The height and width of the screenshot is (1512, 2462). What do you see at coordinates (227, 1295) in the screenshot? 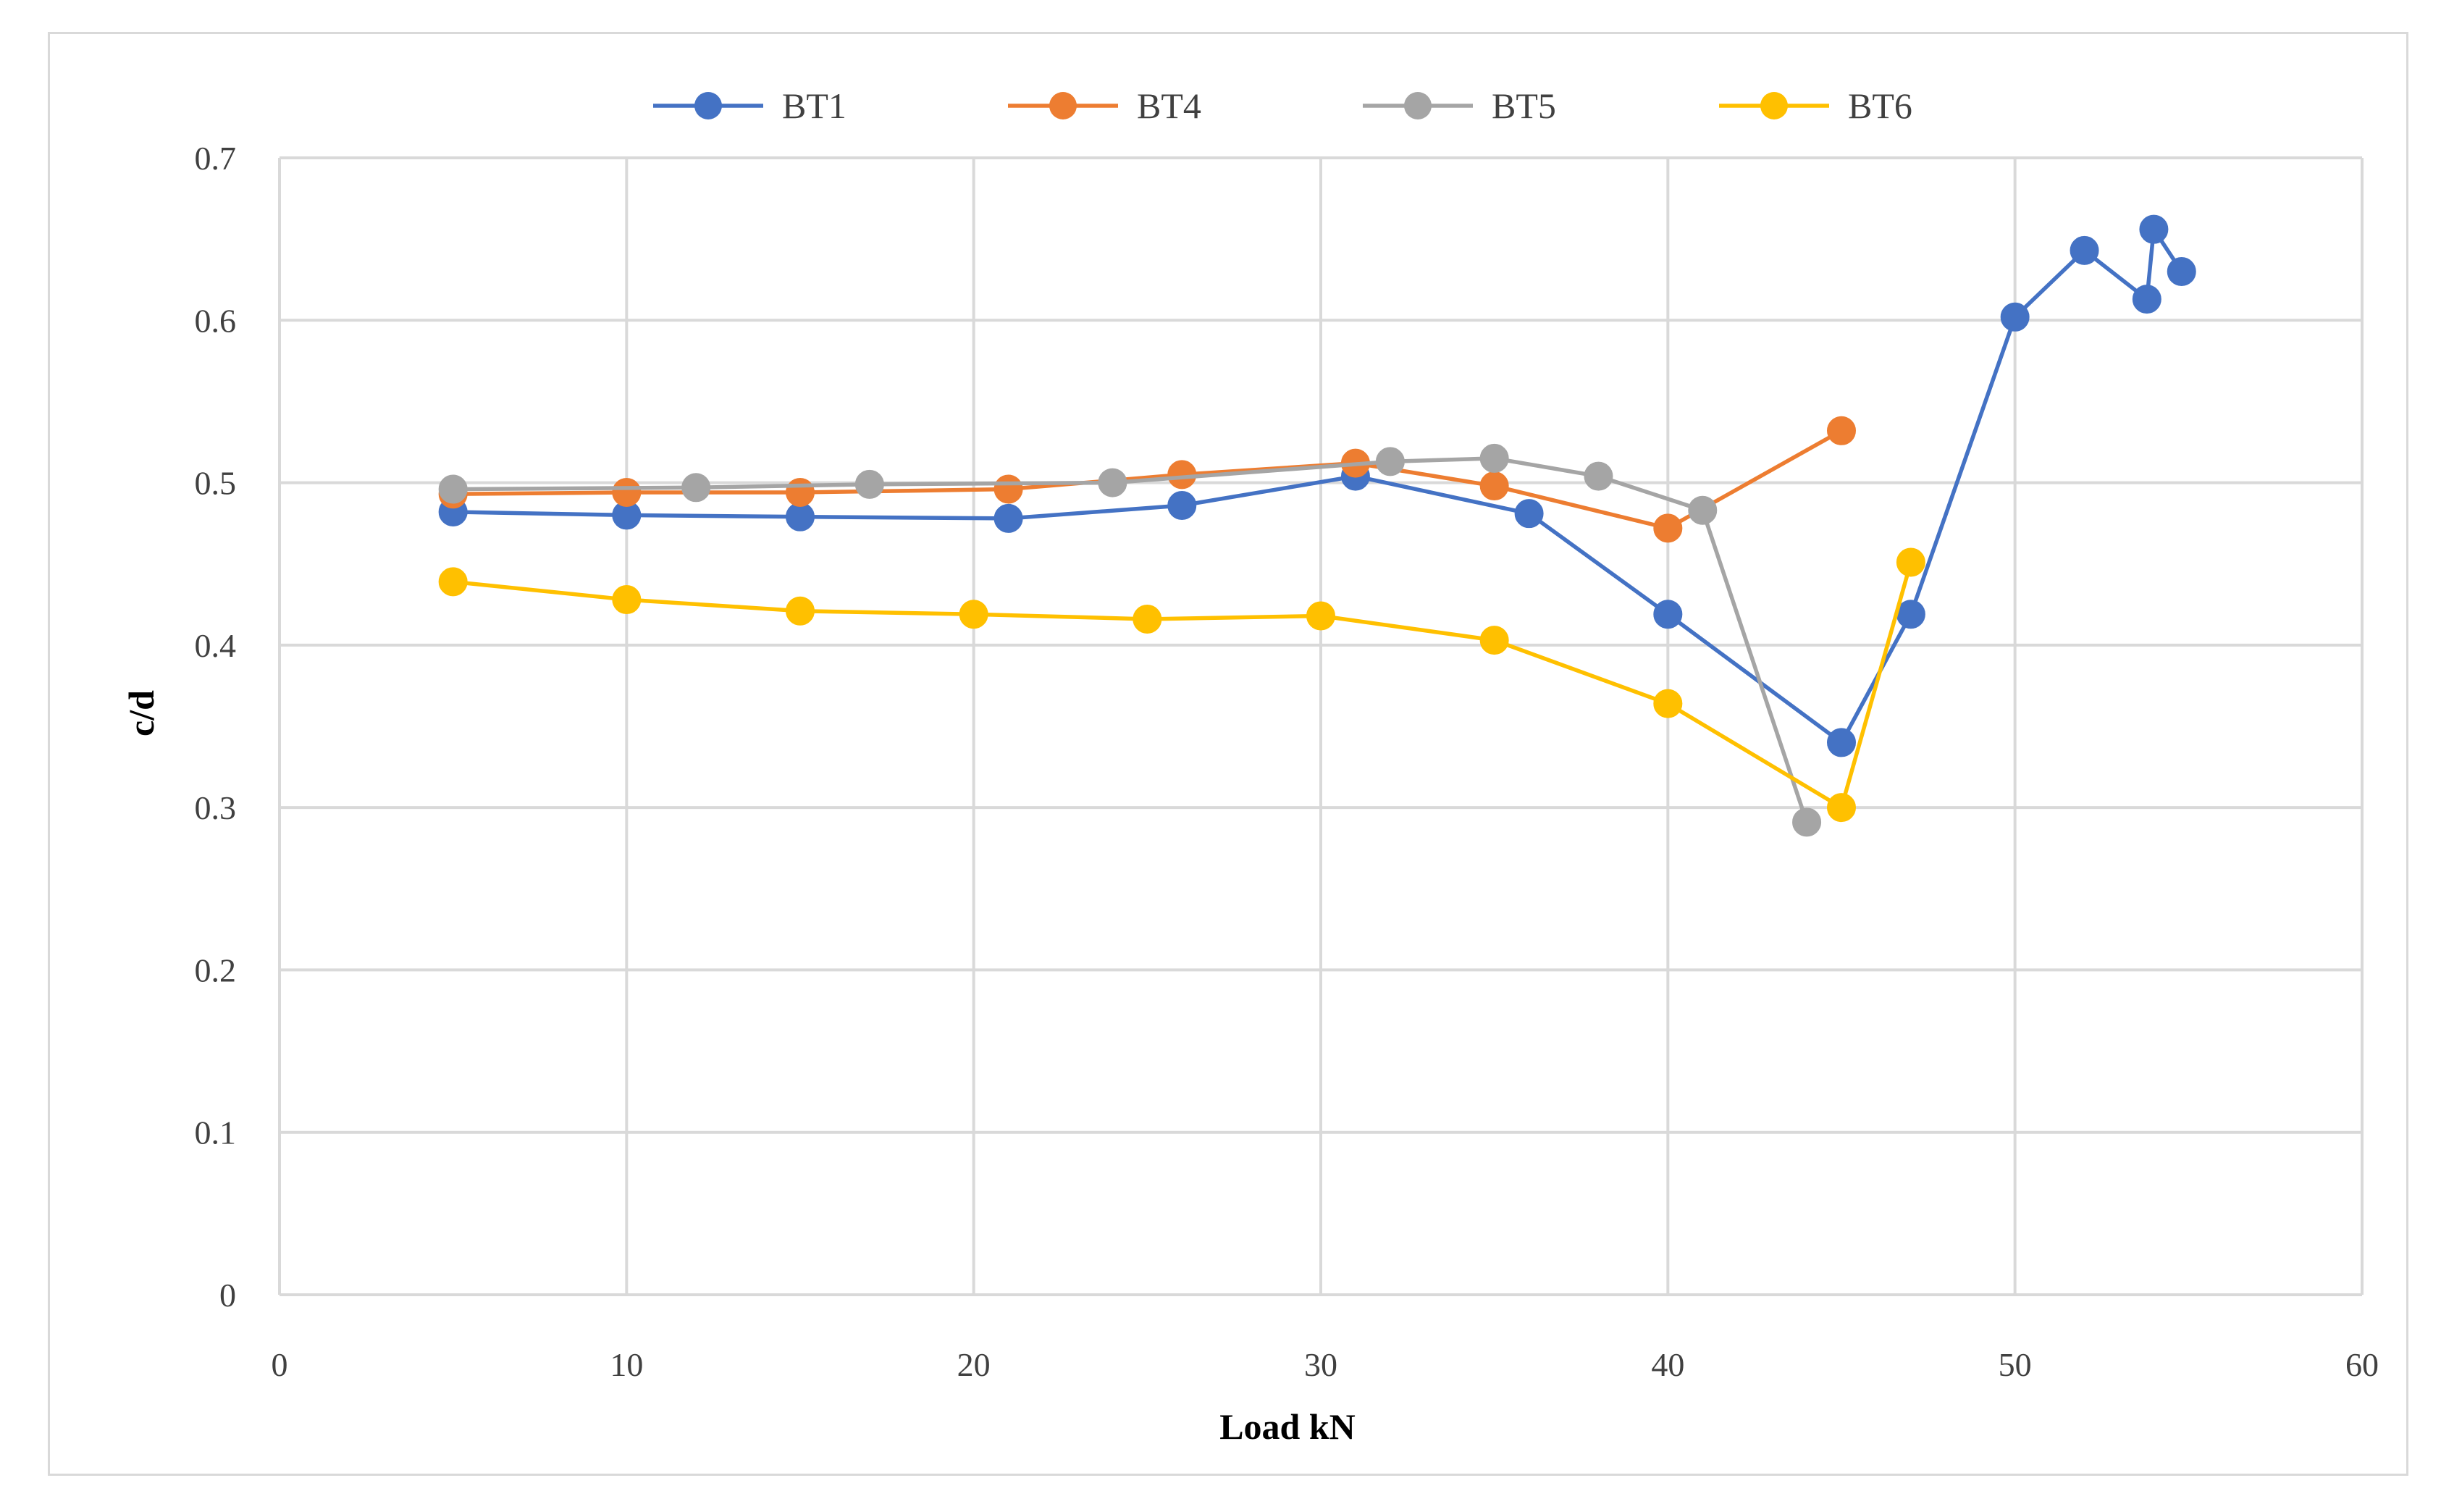
I see `y-tick-label: 0` at bounding box center [227, 1295].